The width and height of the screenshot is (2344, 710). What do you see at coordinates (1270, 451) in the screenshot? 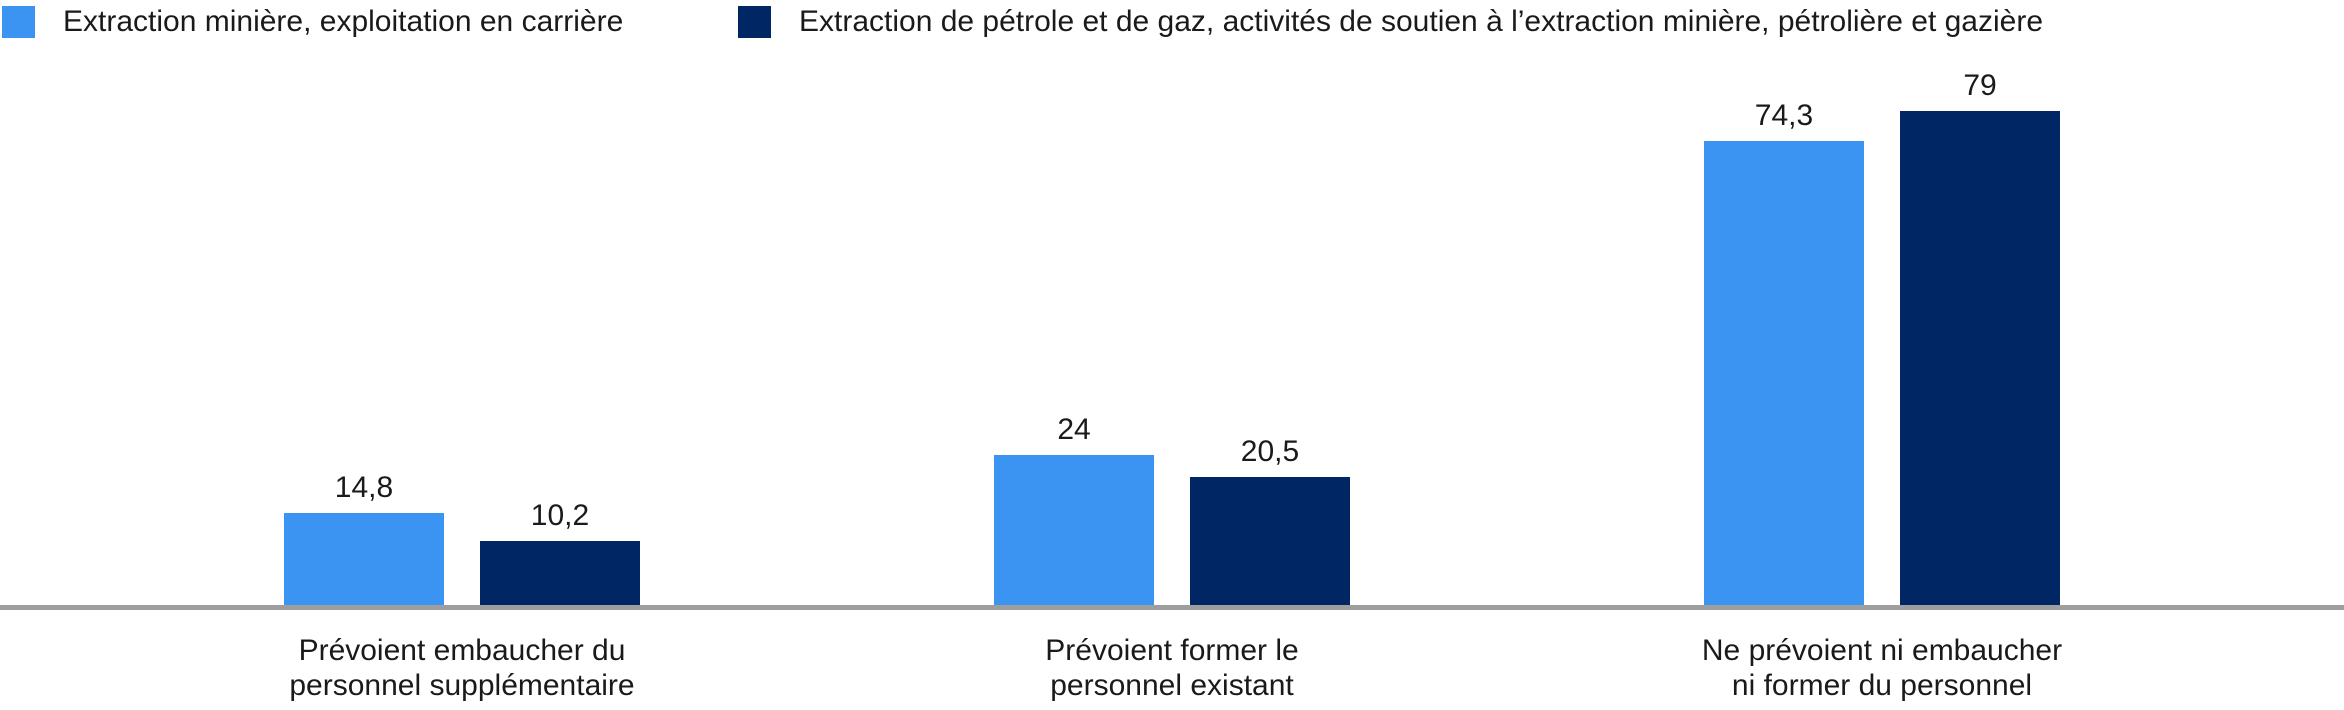
I see `bar-value-label: 20,5` at bounding box center [1270, 451].